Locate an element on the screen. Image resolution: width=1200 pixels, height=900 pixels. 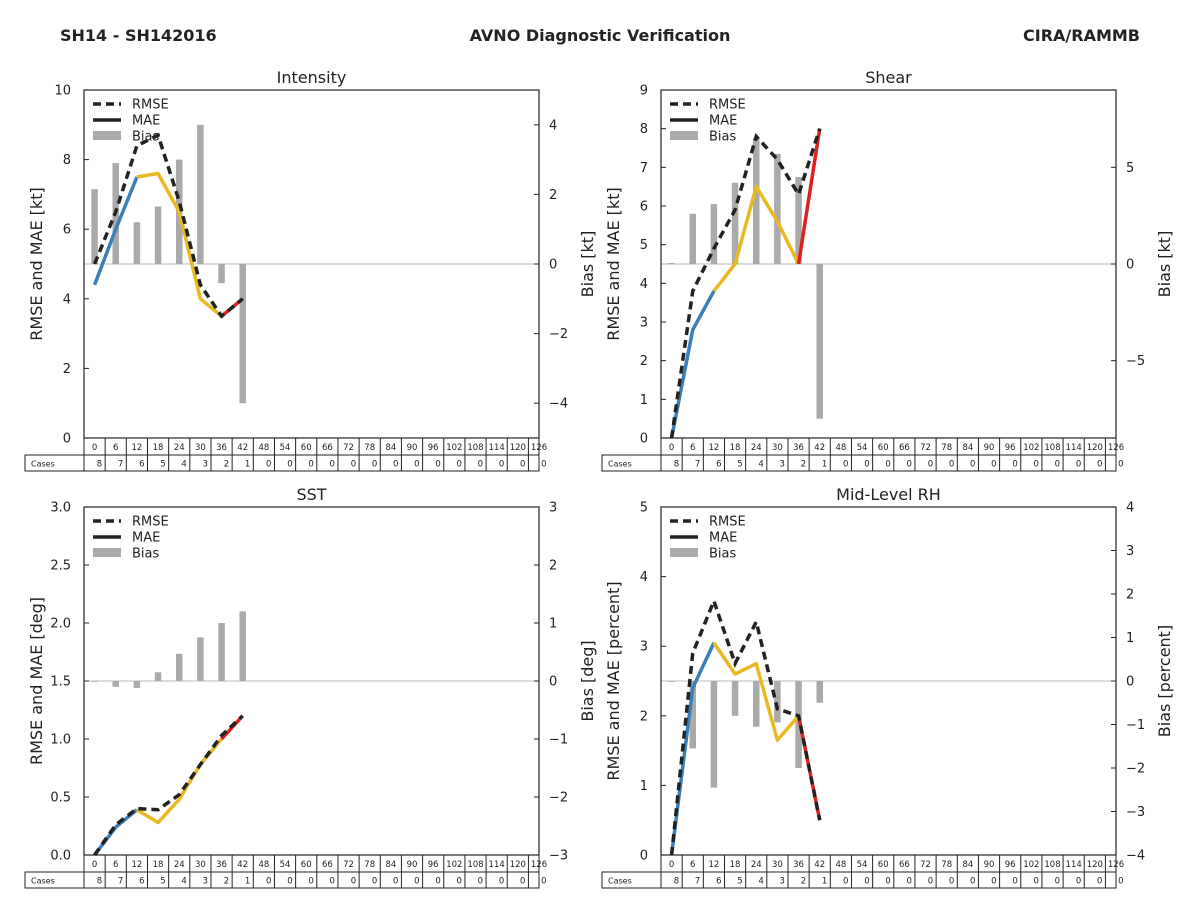
left-tick-label: 6 is located at coordinates (67, 230).